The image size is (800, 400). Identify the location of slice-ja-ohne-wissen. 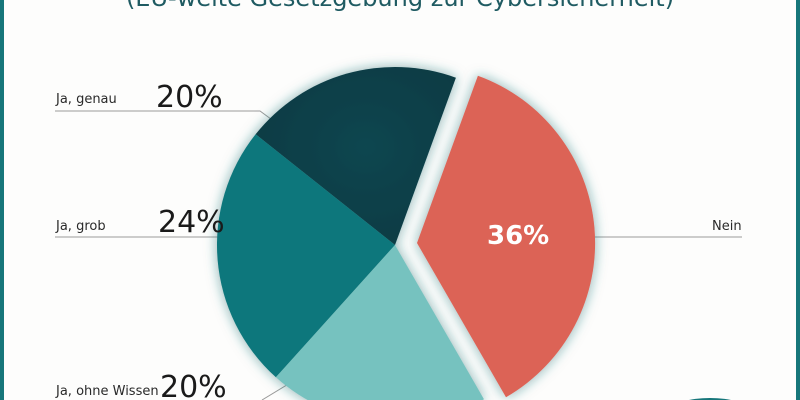
(379, 322).